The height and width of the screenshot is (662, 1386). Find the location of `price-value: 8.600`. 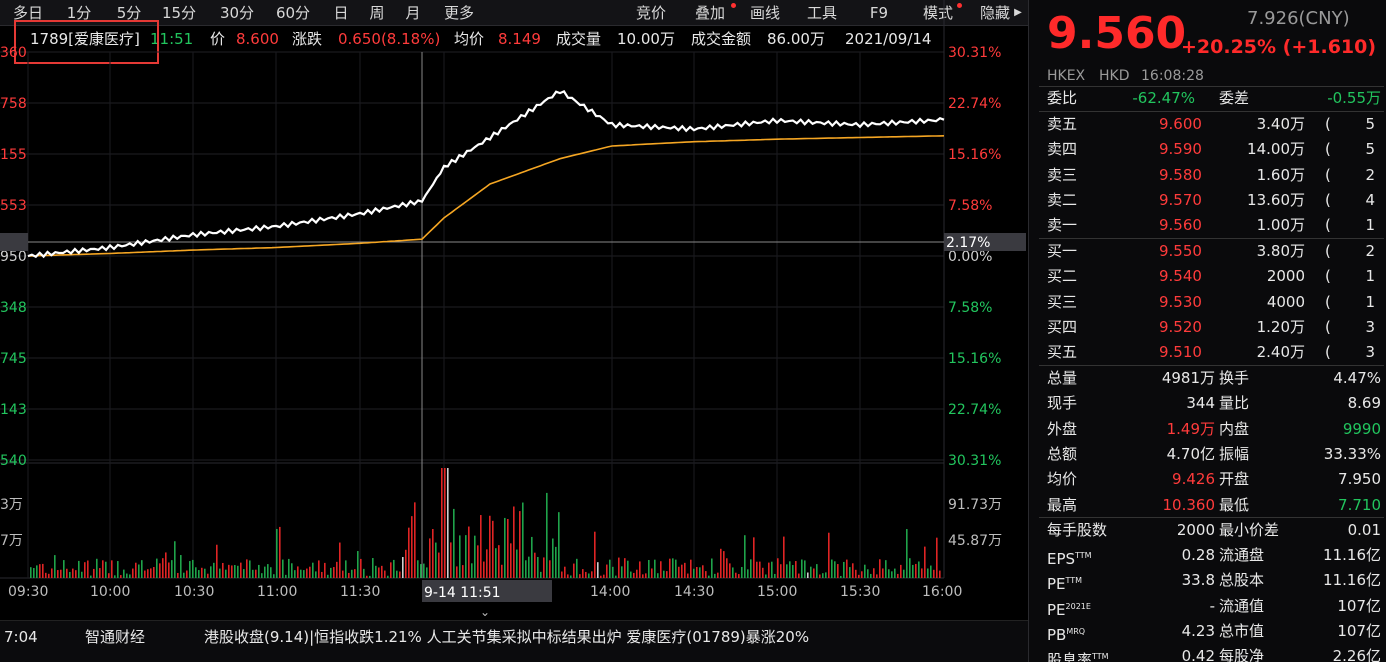

price-value: 8.600 is located at coordinates (257, 39).